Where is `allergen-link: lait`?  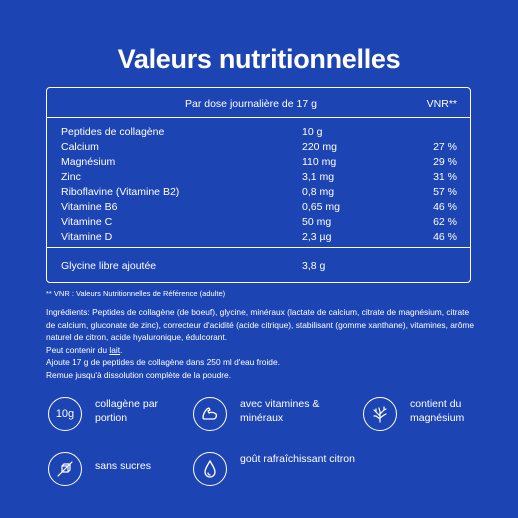 allergen-link: lait is located at coordinates (115, 349).